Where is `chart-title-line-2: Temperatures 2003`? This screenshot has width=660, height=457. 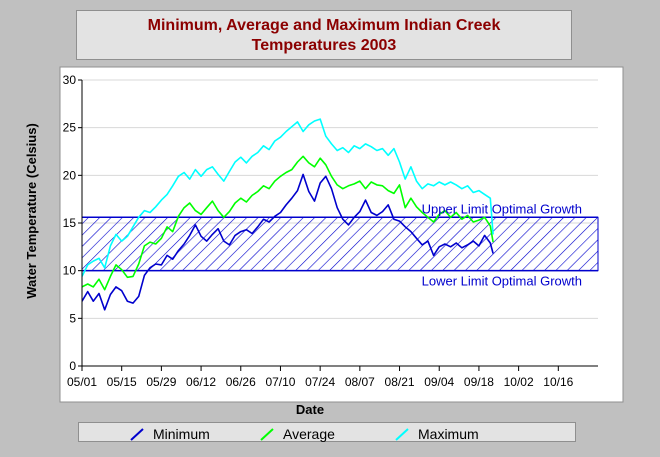 chart-title-line-2: Temperatures 2003 is located at coordinates (324, 45).